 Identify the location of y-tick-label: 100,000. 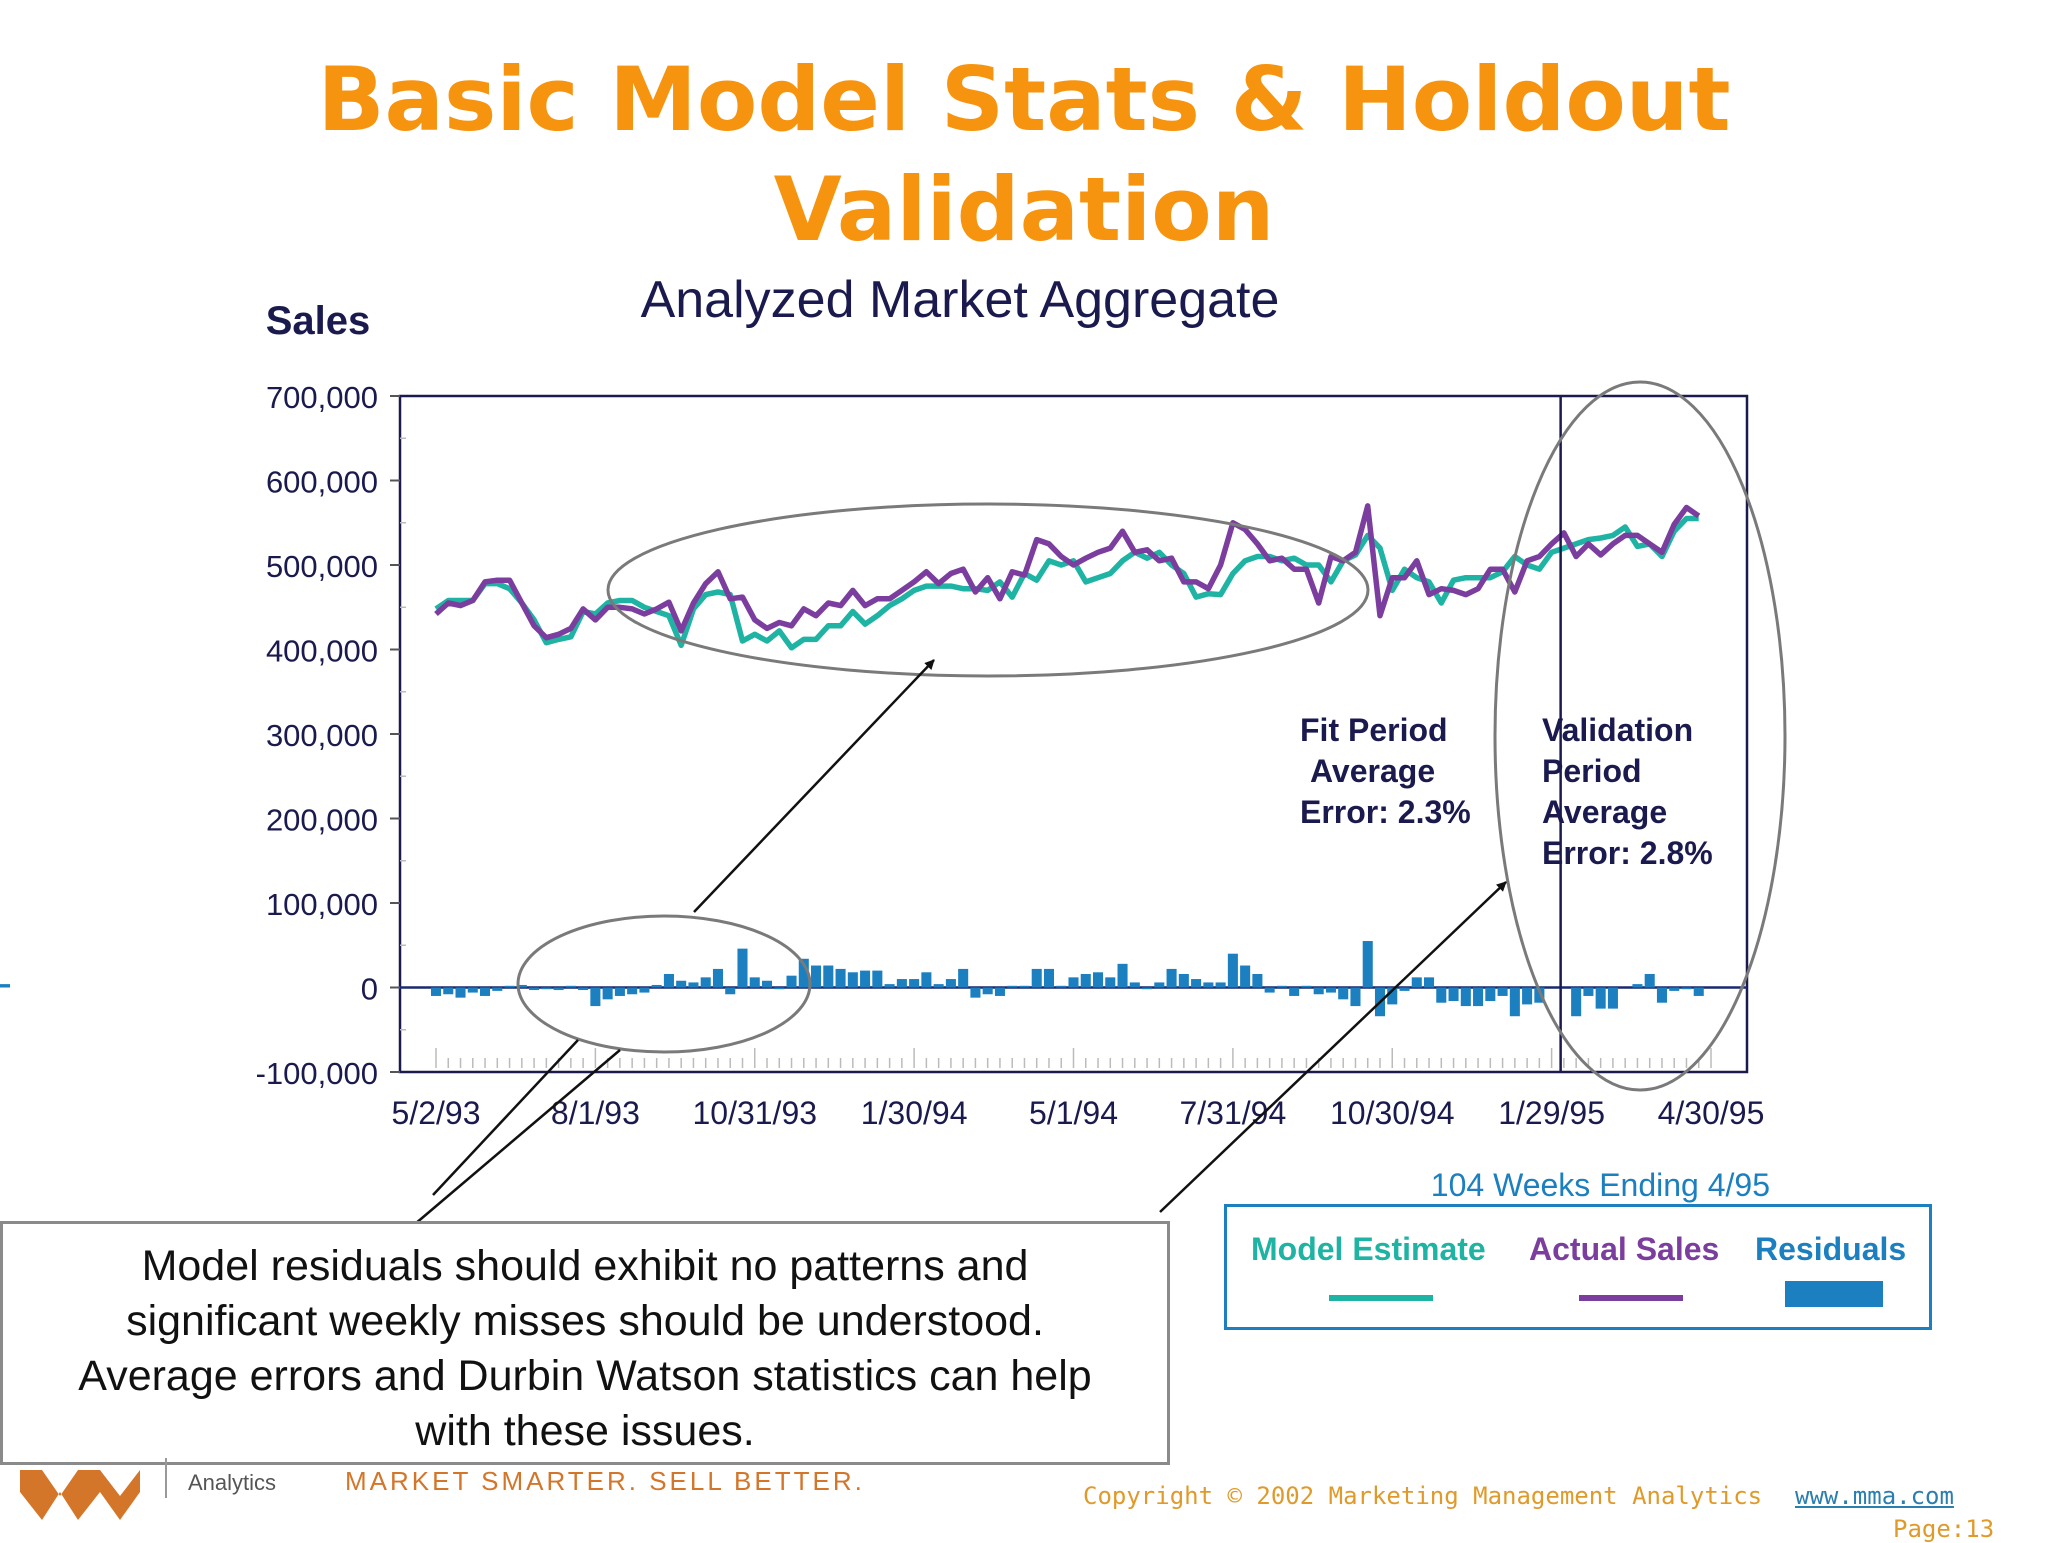
(322, 904).